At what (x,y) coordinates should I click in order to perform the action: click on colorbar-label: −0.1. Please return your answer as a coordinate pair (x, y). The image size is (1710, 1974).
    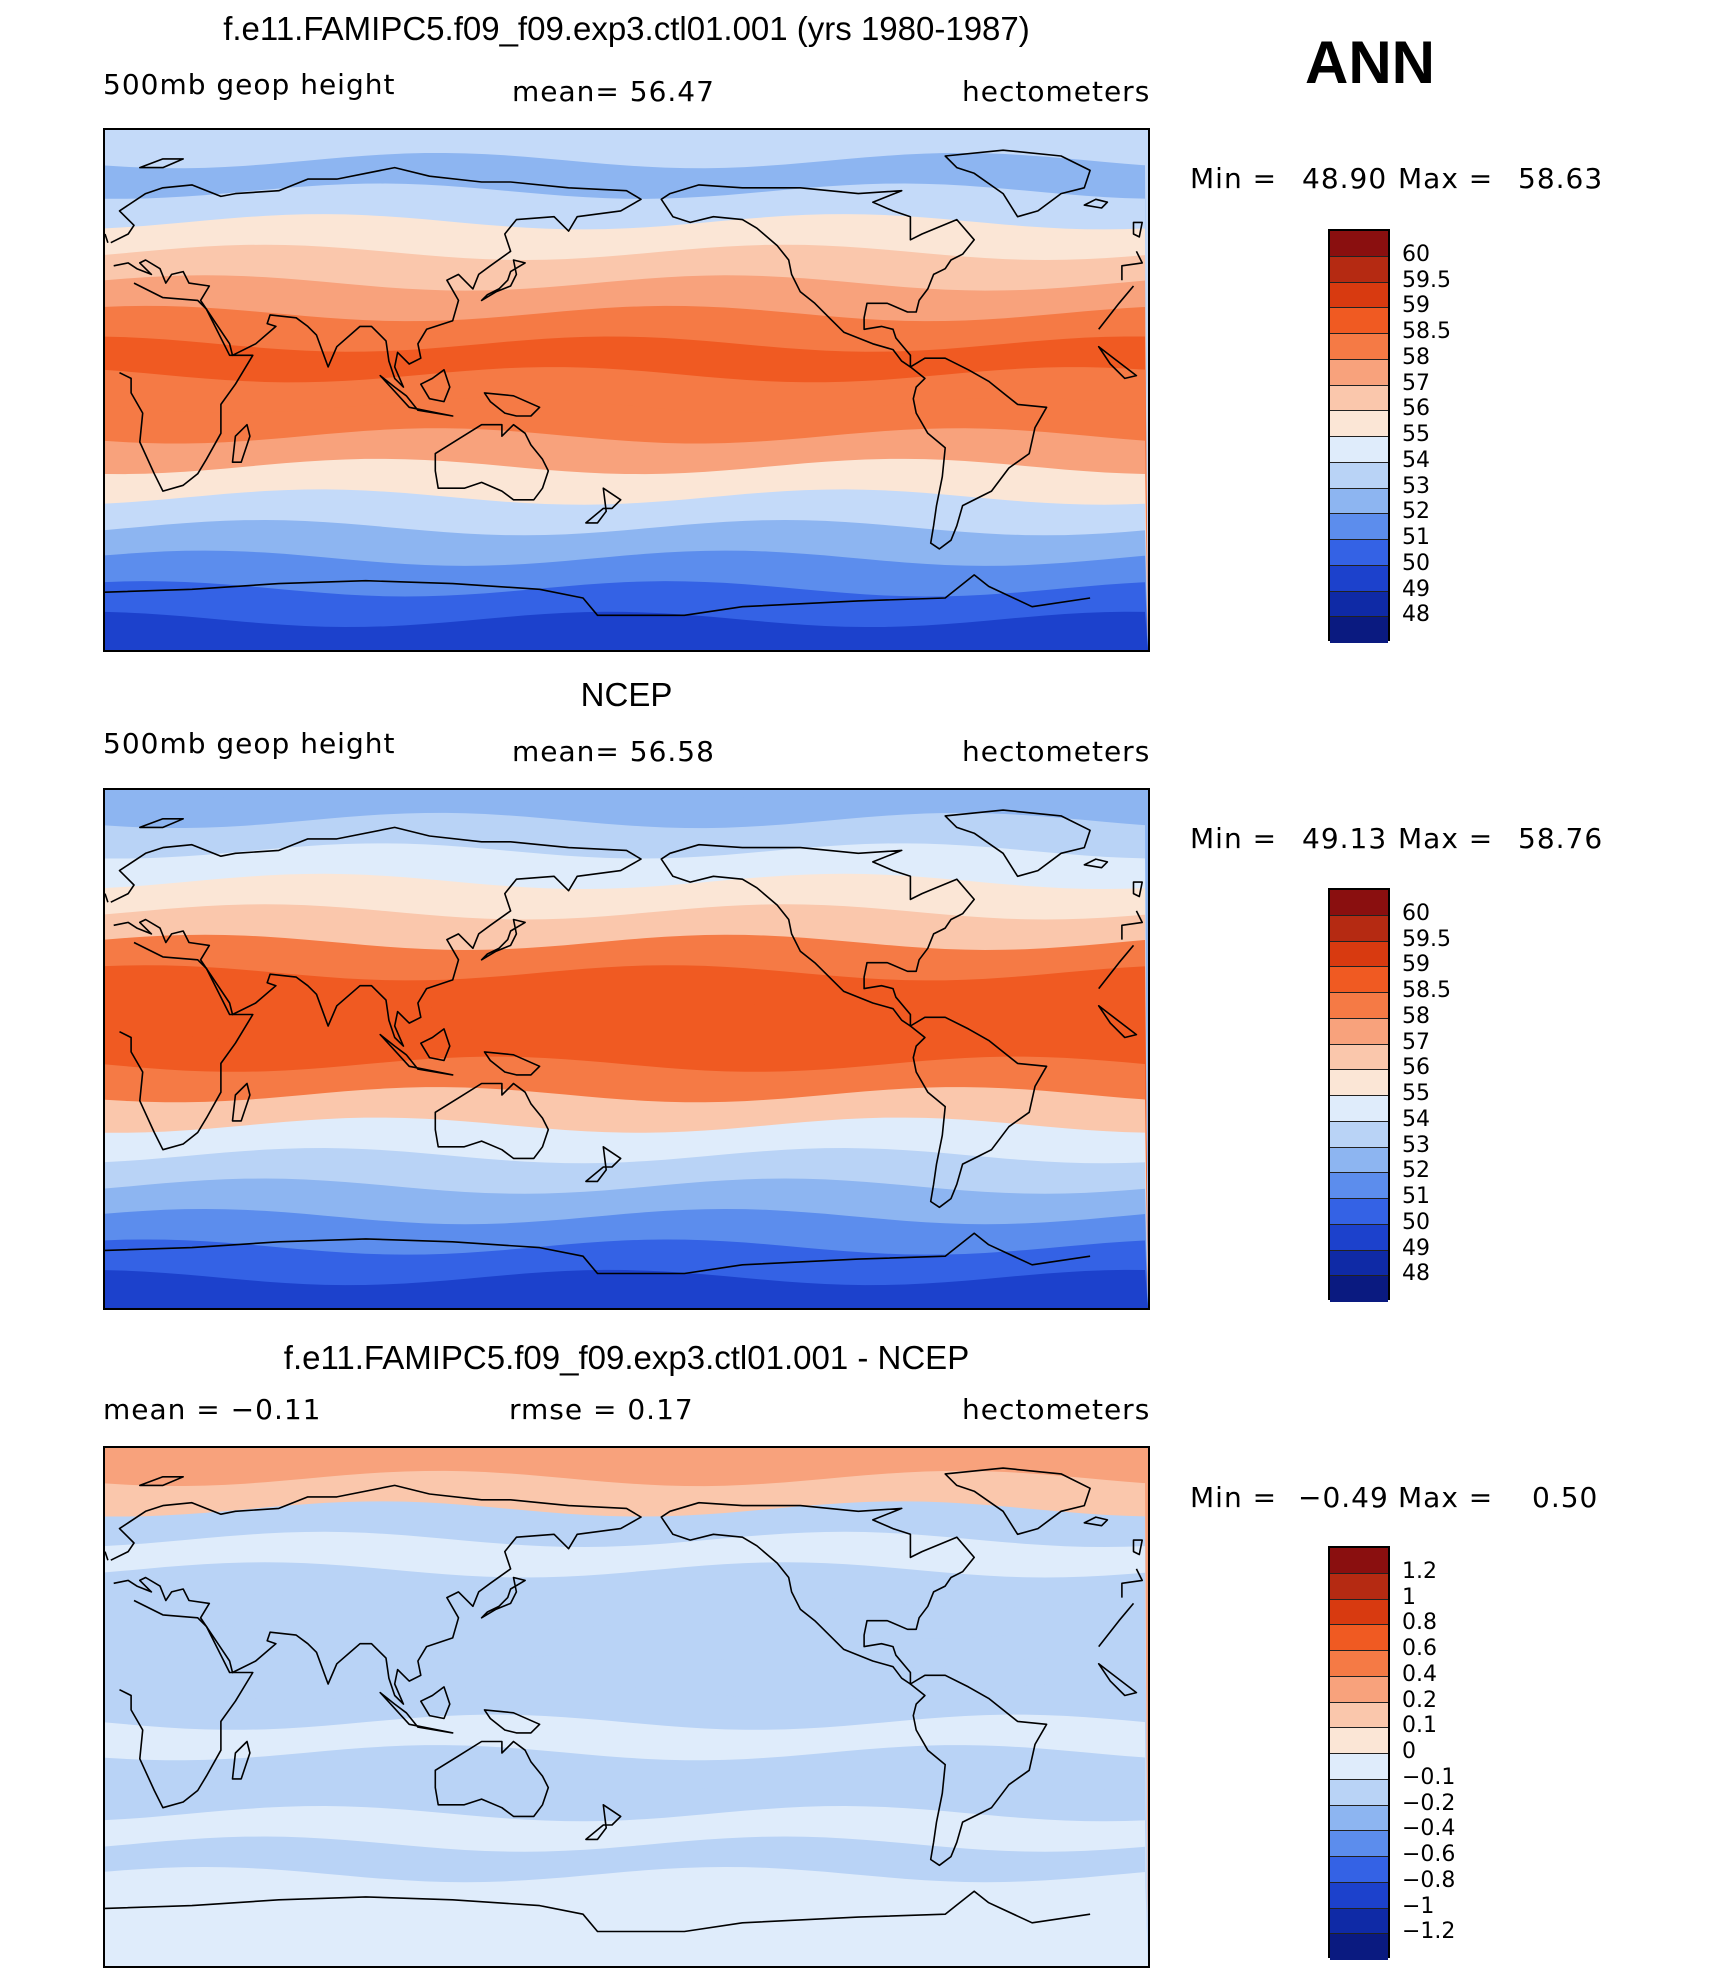
    Looking at the image, I should click on (1429, 1777).